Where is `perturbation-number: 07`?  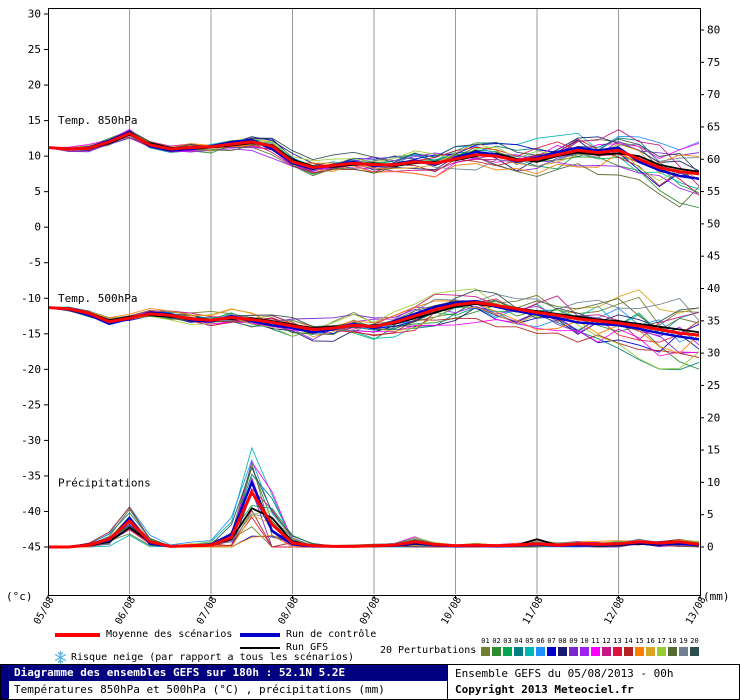
perturbation-number: 07 is located at coordinates (551, 641).